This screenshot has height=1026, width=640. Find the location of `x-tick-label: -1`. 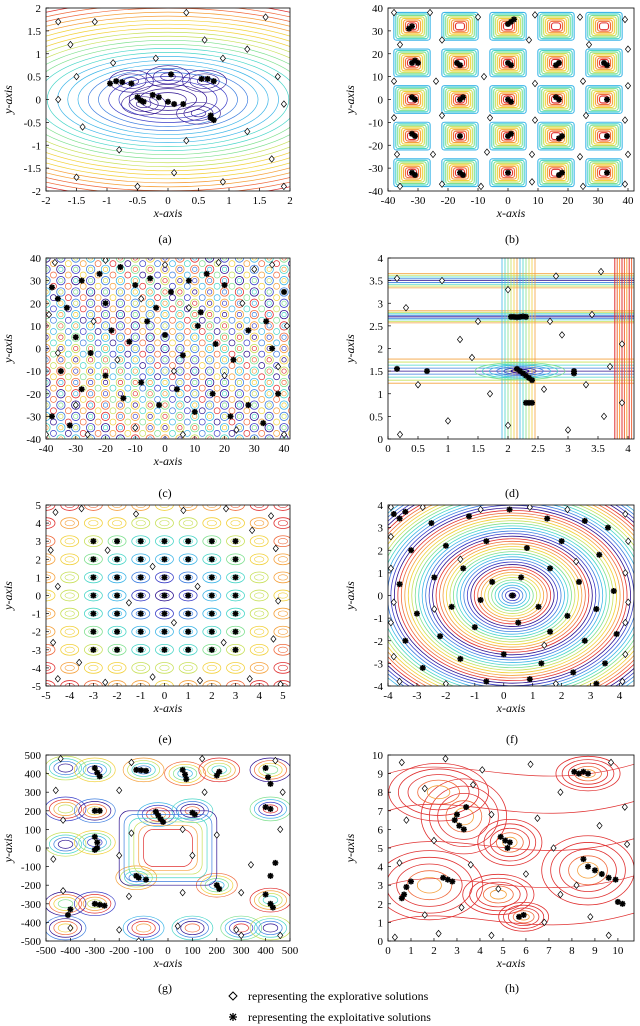

x-tick-label: -1 is located at coordinates (140, 696).